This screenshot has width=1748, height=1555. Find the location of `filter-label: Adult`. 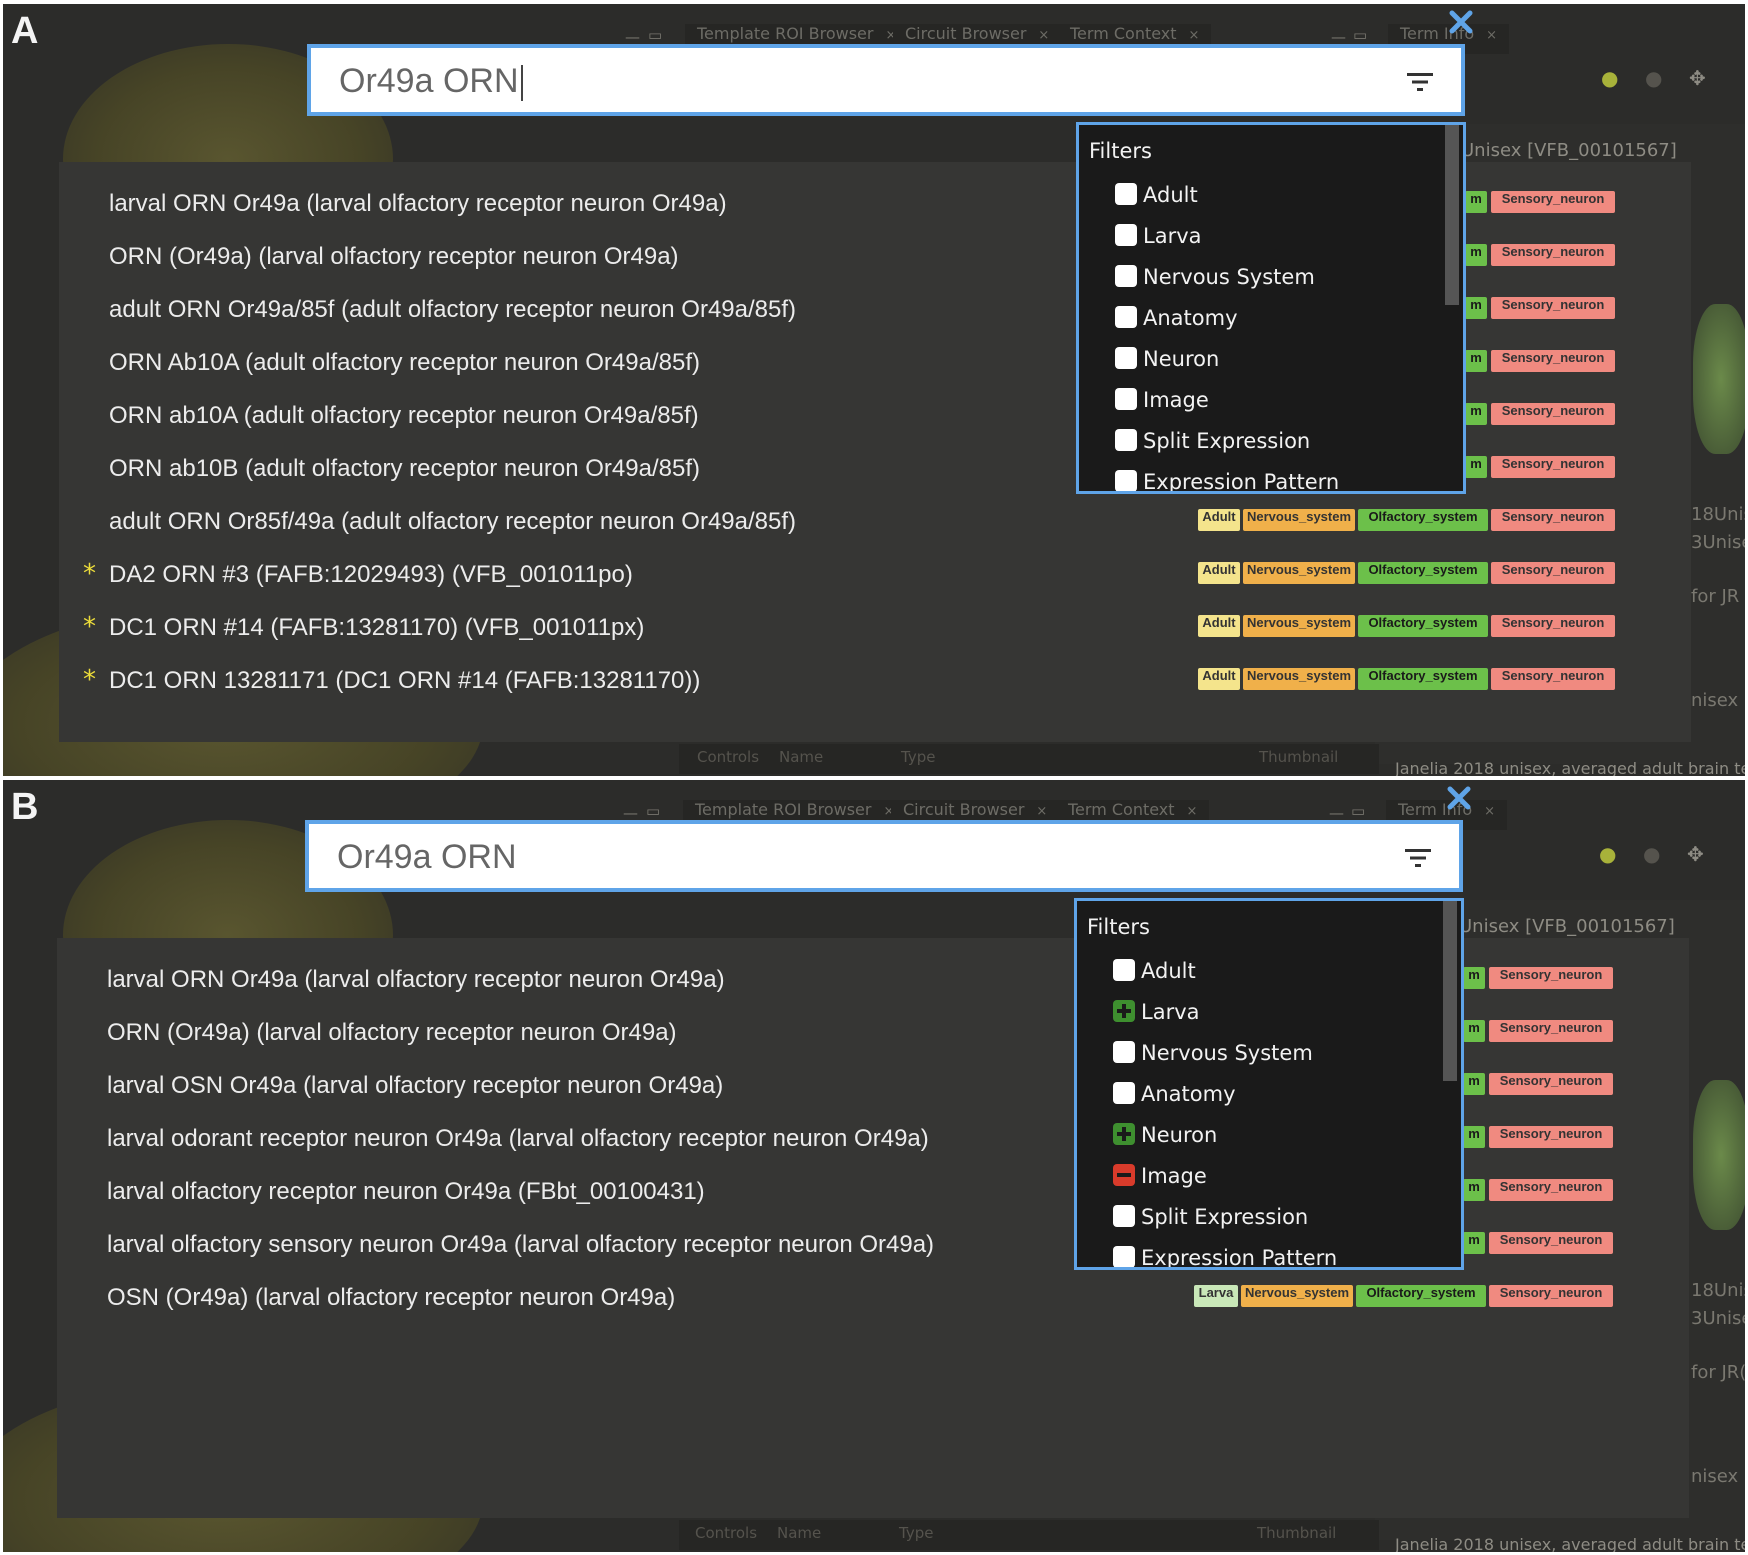

filter-label: Adult is located at coordinates (1168, 971).